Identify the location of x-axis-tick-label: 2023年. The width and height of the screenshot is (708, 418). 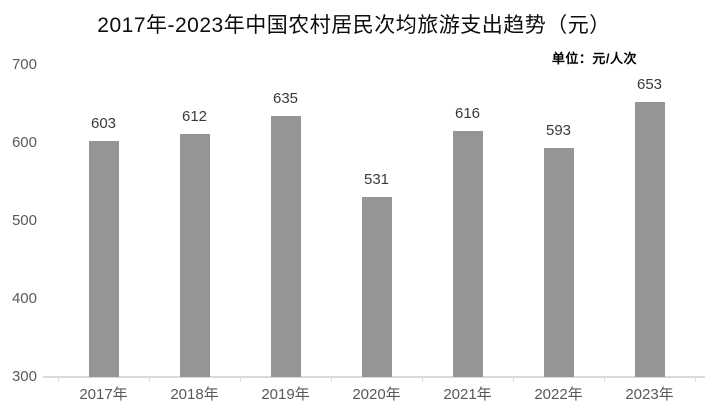
(649, 394).